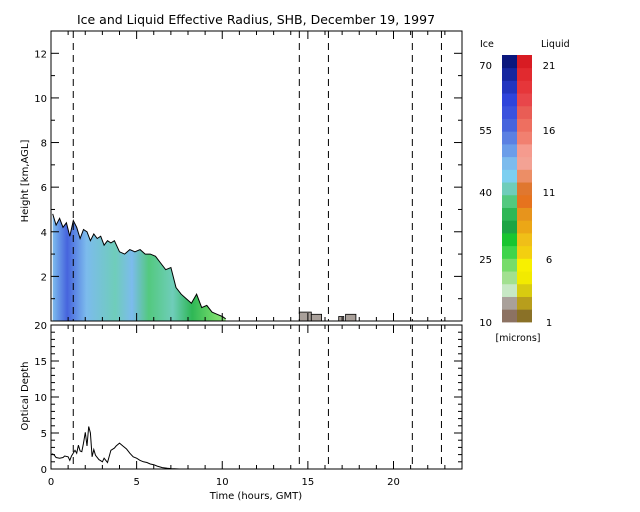 Image resolution: width=640 pixels, height=512 pixels. What do you see at coordinates (485, 260) in the screenshot?
I see `colorbar-ice-tick-label: 25` at bounding box center [485, 260].